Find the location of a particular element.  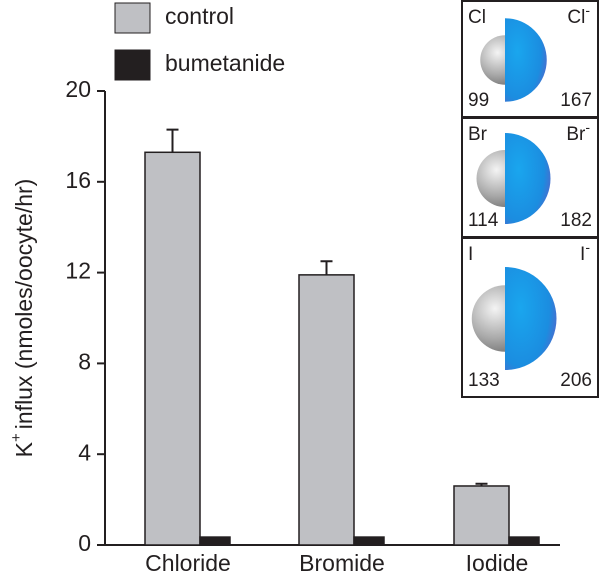

atom-radius: 133 is located at coordinates (484, 380).